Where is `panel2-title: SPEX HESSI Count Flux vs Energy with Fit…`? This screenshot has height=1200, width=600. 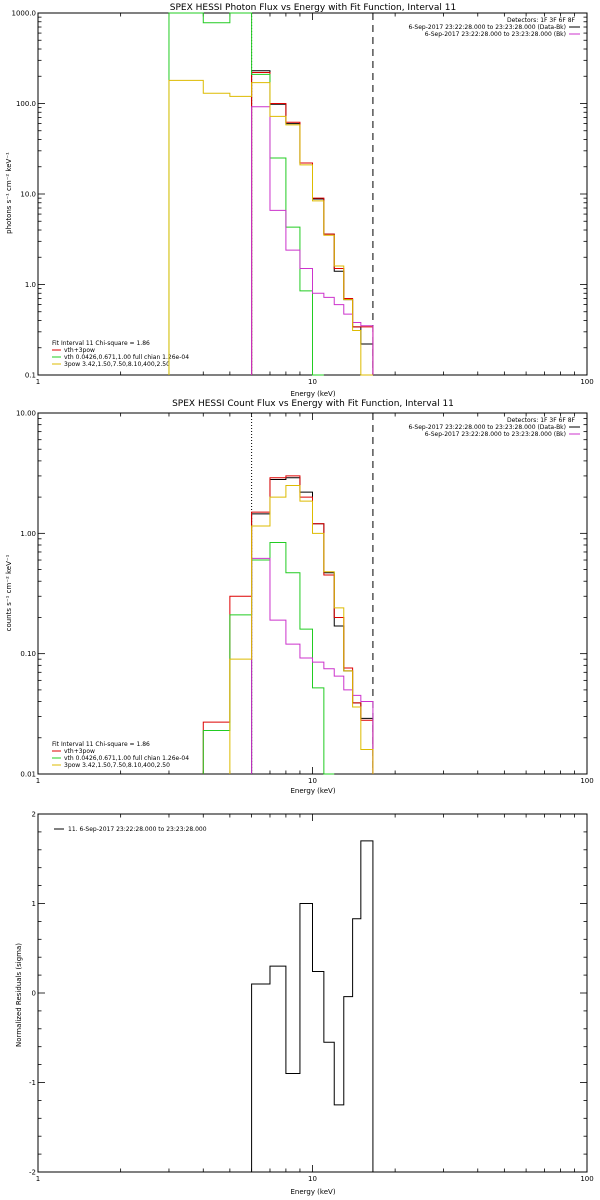
panel2-title: SPEX HESSI Count Flux vs Energy with Fit… is located at coordinates (313, 404).